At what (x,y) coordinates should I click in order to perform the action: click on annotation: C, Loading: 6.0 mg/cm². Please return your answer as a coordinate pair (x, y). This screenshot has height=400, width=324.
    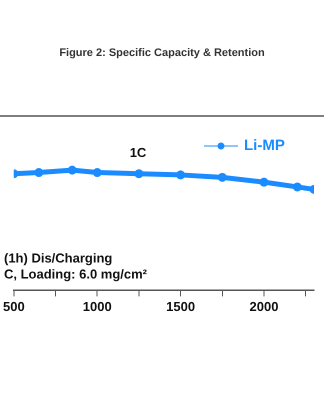
    Looking at the image, I should click on (76, 274).